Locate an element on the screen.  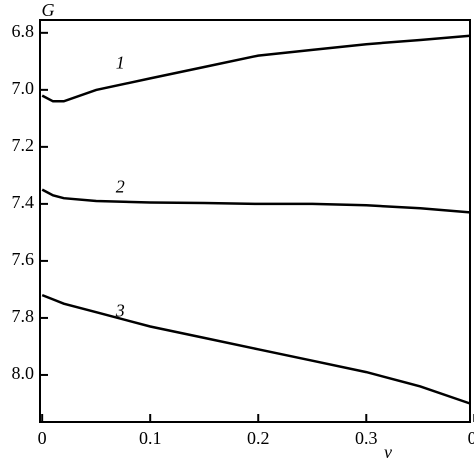
x-tick-label: 0.1 is located at coordinates (150, 438).